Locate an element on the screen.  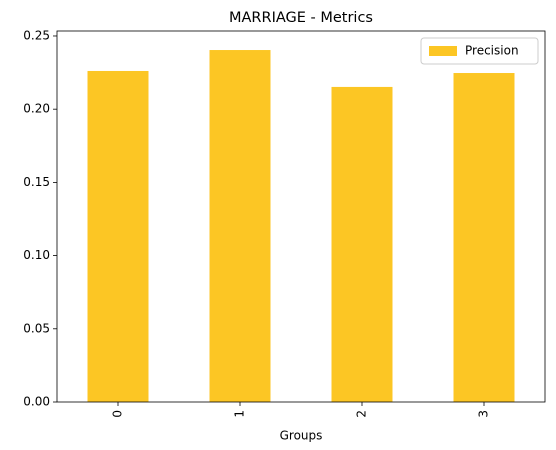
x-tick-label: 1 is located at coordinates (240, 414).